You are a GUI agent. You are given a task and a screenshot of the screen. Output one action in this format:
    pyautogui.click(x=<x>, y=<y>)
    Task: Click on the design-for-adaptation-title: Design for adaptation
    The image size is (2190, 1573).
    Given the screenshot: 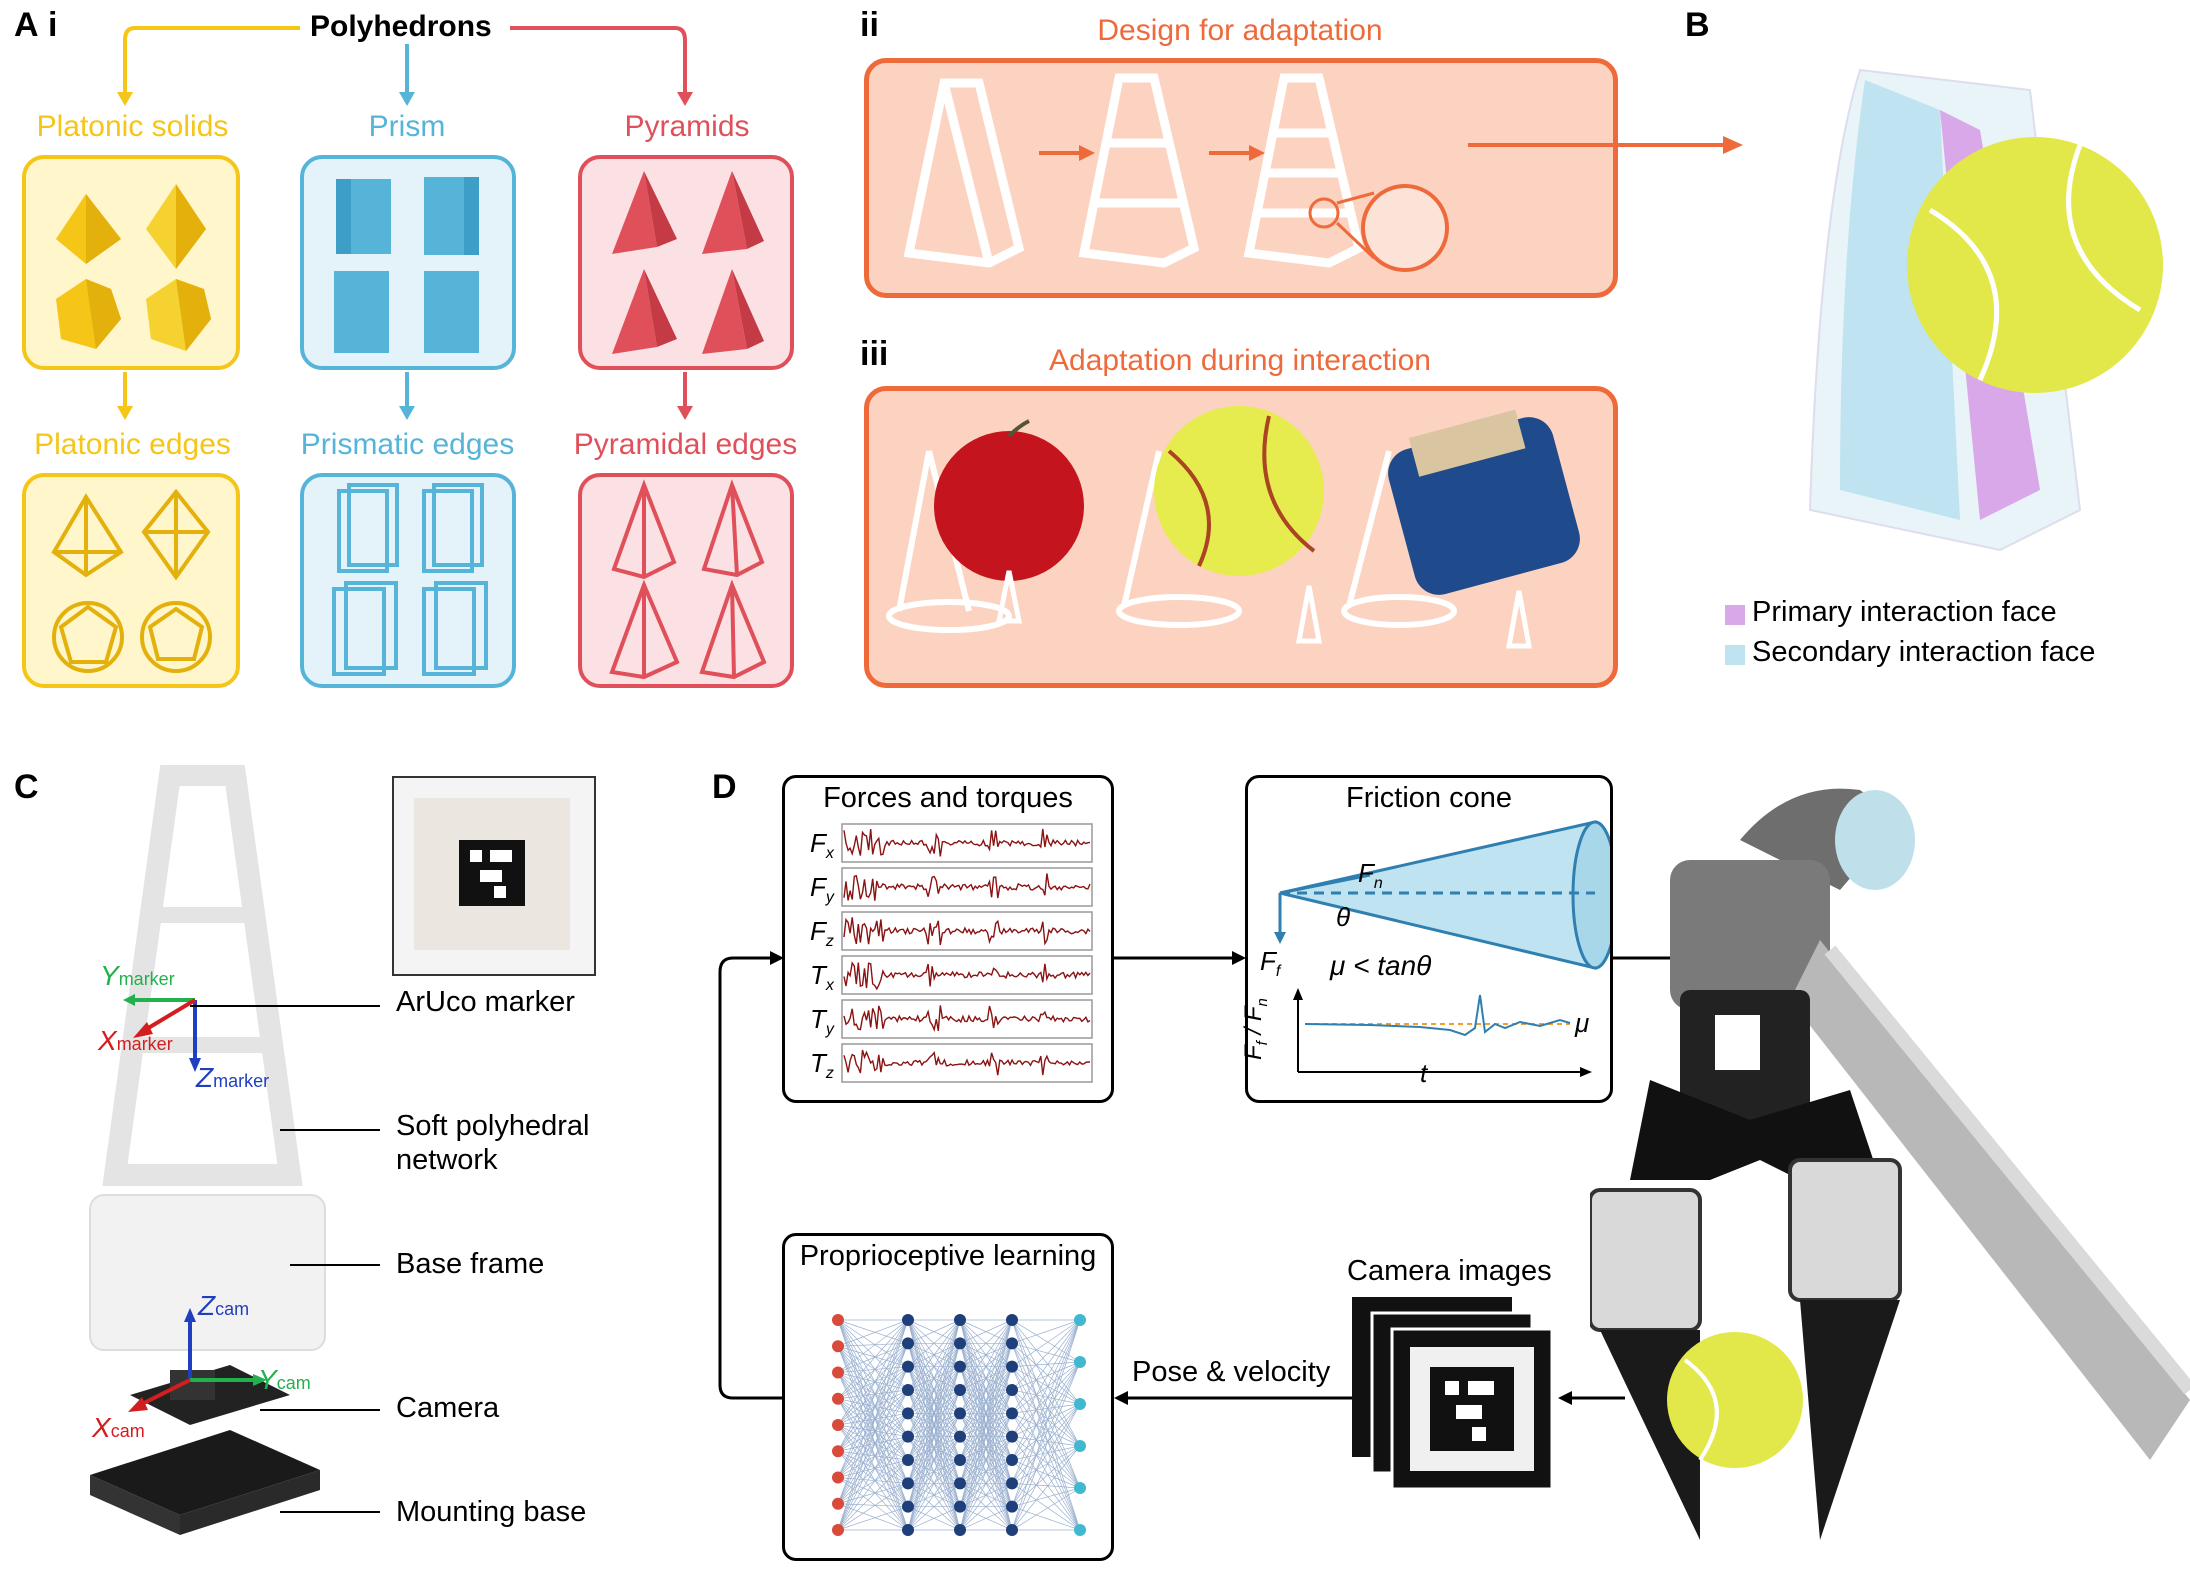 What is the action you would take?
    pyautogui.click(x=1240, y=30)
    